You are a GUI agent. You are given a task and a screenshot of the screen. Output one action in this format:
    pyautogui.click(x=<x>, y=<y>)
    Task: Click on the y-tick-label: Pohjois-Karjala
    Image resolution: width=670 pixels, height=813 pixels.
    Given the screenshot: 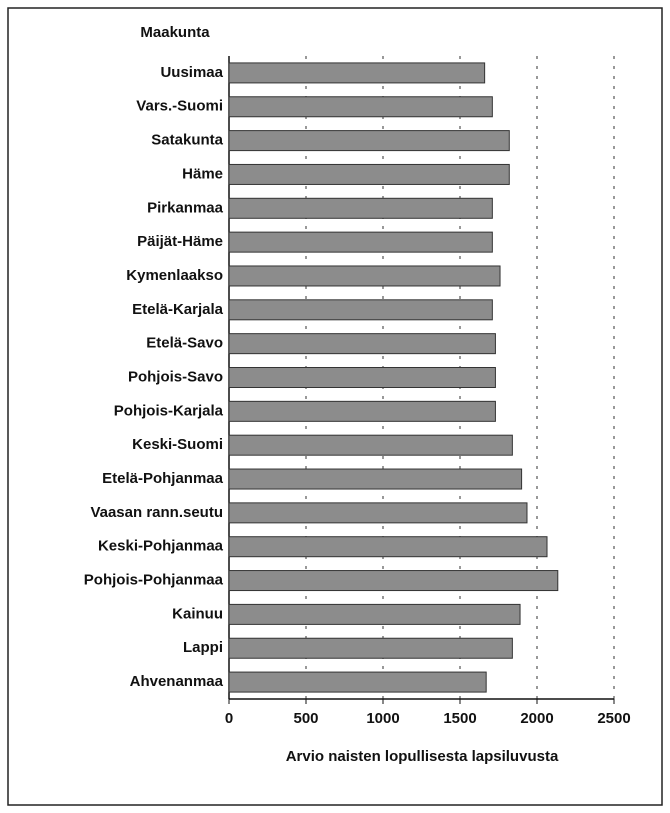 What is the action you would take?
    pyautogui.click(x=169, y=410)
    